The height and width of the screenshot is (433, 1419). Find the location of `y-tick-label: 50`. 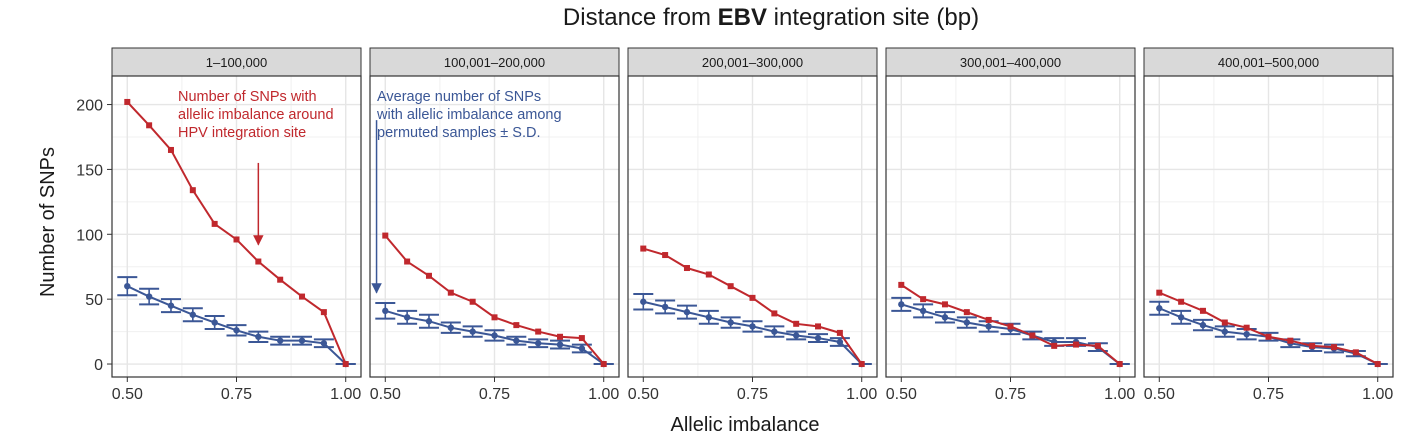

y-tick-label: 50 is located at coordinates (94, 300).